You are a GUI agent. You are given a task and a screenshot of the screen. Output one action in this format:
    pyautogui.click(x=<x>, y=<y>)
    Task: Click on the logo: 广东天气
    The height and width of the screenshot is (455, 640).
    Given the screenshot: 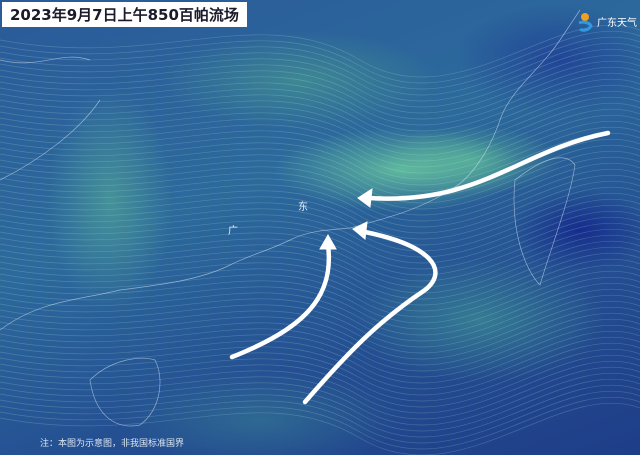 What is the action you would take?
    pyautogui.click(x=606, y=21)
    